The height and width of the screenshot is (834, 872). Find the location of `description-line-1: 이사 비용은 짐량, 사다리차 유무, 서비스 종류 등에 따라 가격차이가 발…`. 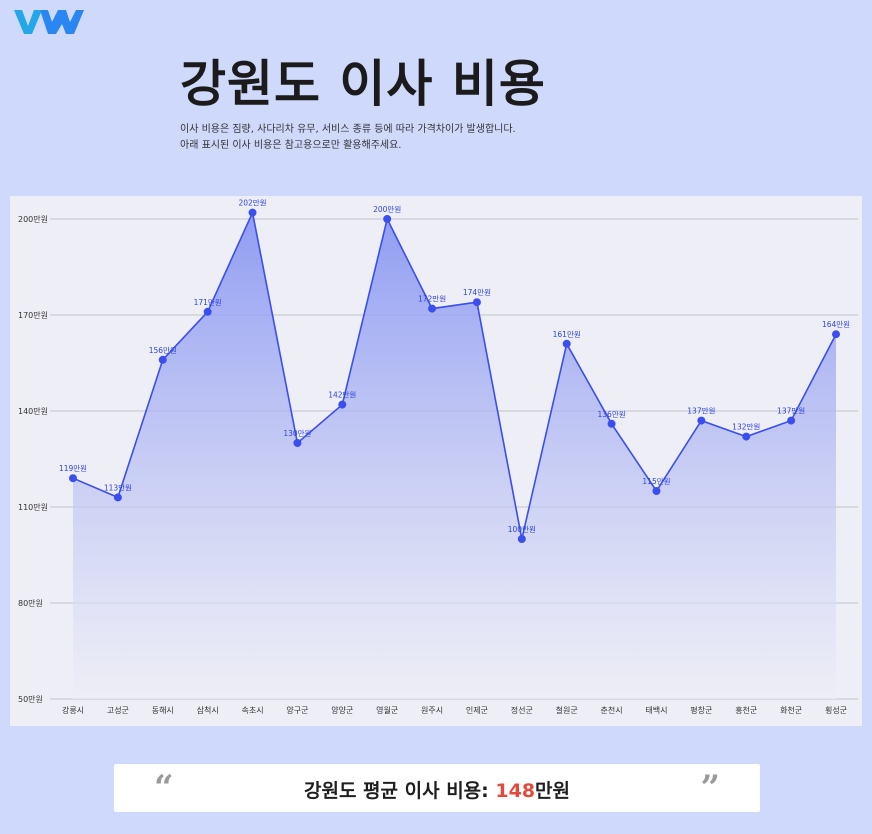

description-line-1: 이사 비용은 짐량, 사다리차 유무, 서비스 종류 등에 따라 가격차이가 발… is located at coordinates (348, 129).